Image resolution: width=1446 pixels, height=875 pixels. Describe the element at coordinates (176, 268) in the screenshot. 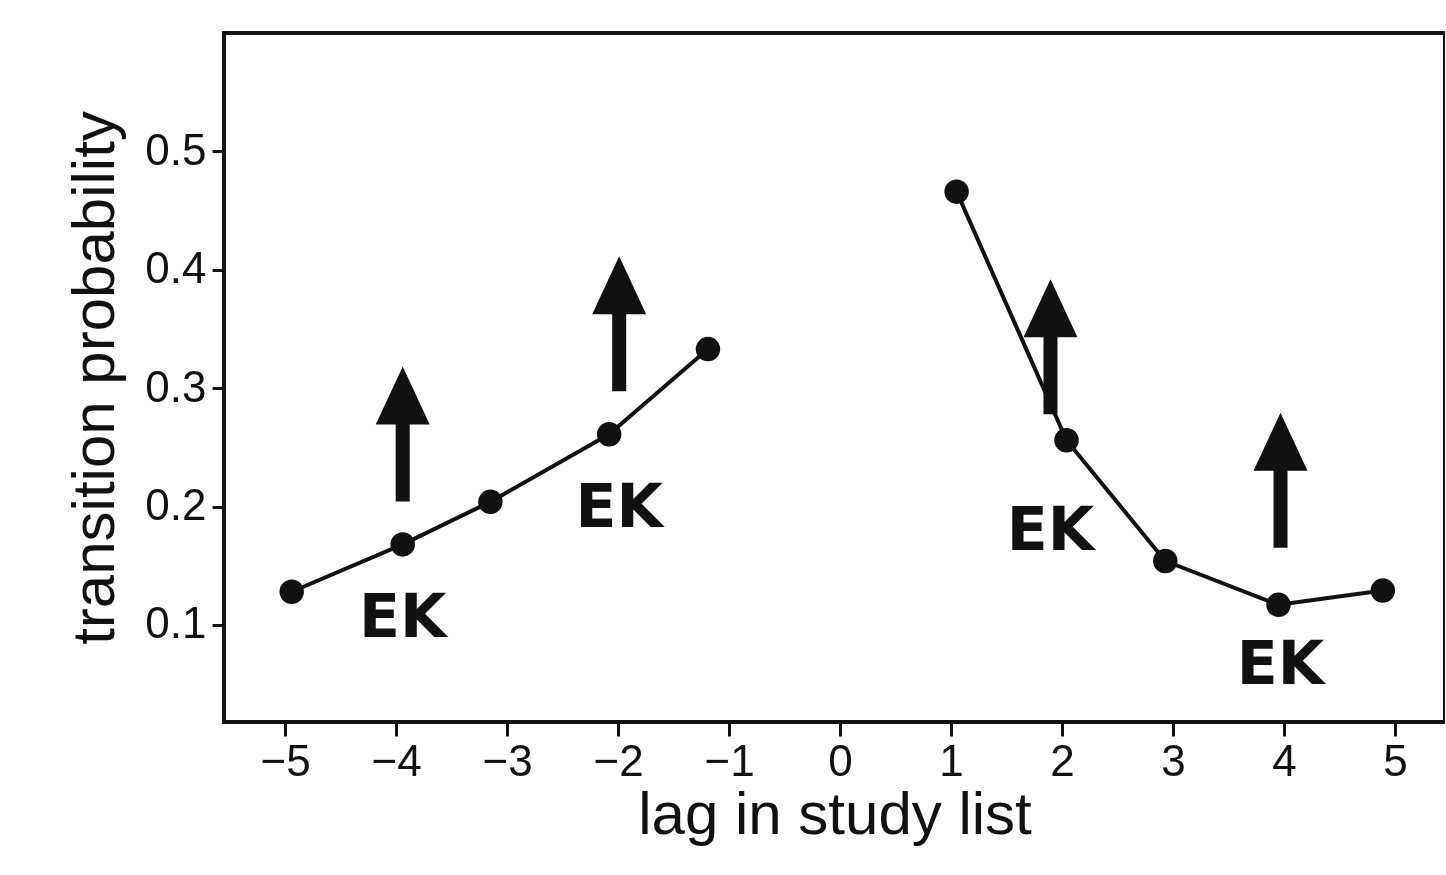

I see `y-tick-label: 0.4` at that location.